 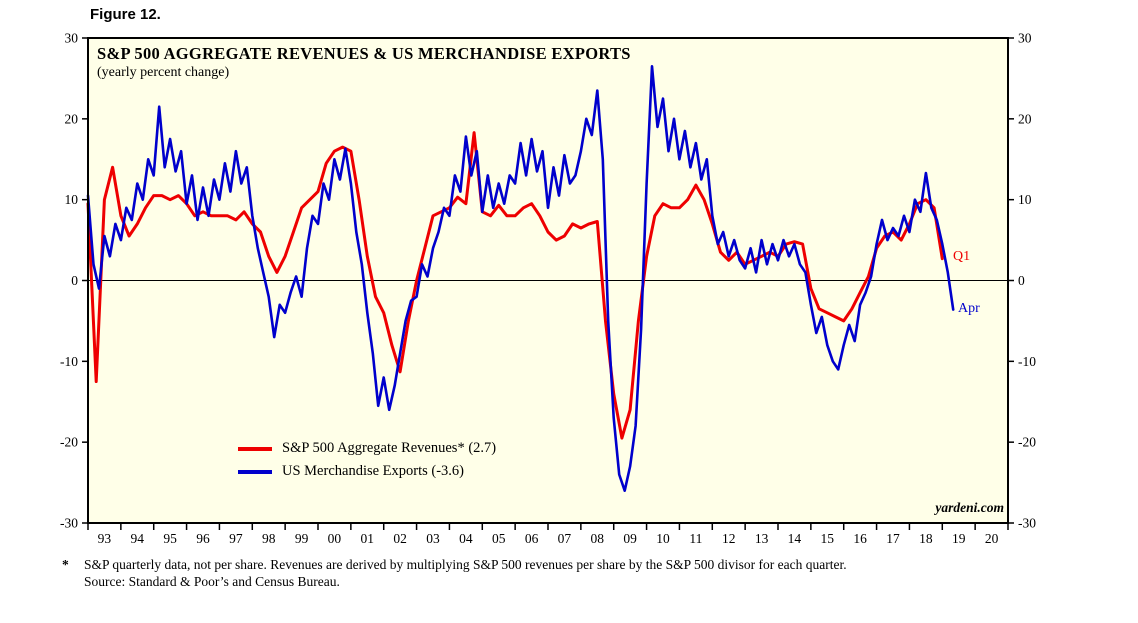 I want to click on legend-label-revenues: S&P 500 Aggregate Revenues* (2.7), so click(x=389, y=448).